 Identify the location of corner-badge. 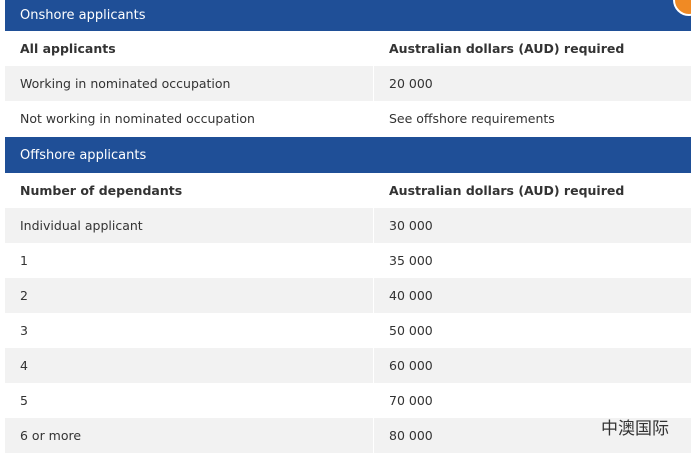
(682, 8).